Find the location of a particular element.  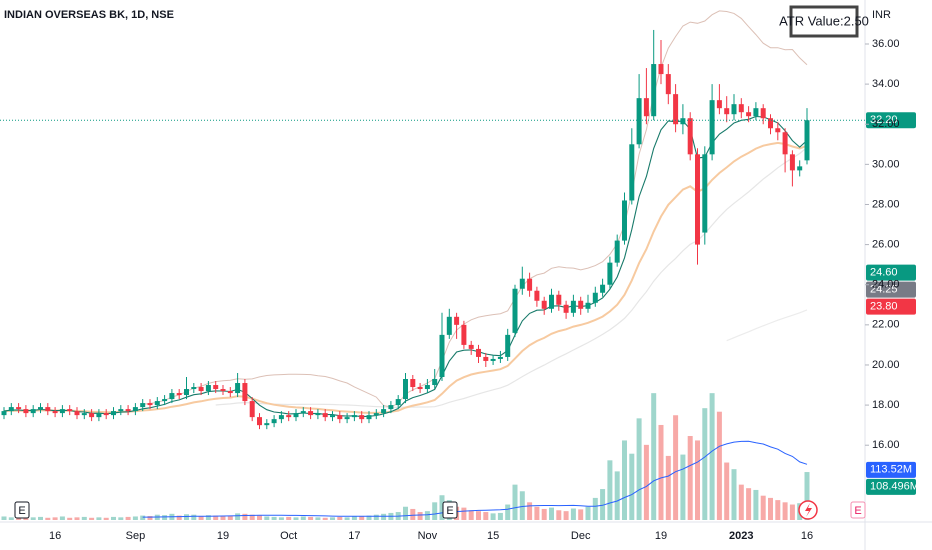

x-tick-label: Sep is located at coordinates (136, 536).